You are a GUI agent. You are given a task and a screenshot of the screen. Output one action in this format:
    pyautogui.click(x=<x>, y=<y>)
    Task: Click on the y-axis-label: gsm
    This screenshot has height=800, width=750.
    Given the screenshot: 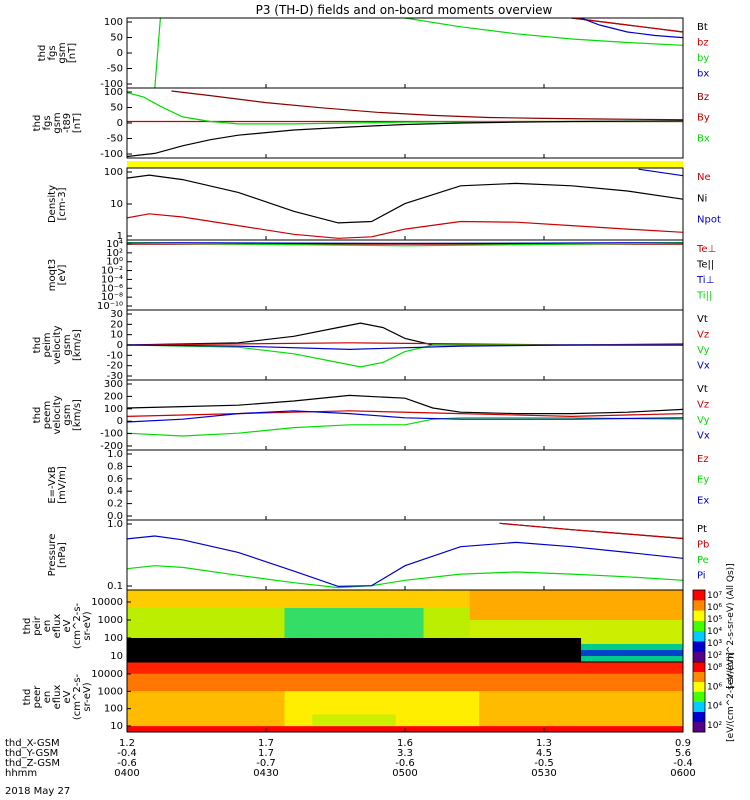 What is the action you would take?
    pyautogui.click(x=67, y=344)
    